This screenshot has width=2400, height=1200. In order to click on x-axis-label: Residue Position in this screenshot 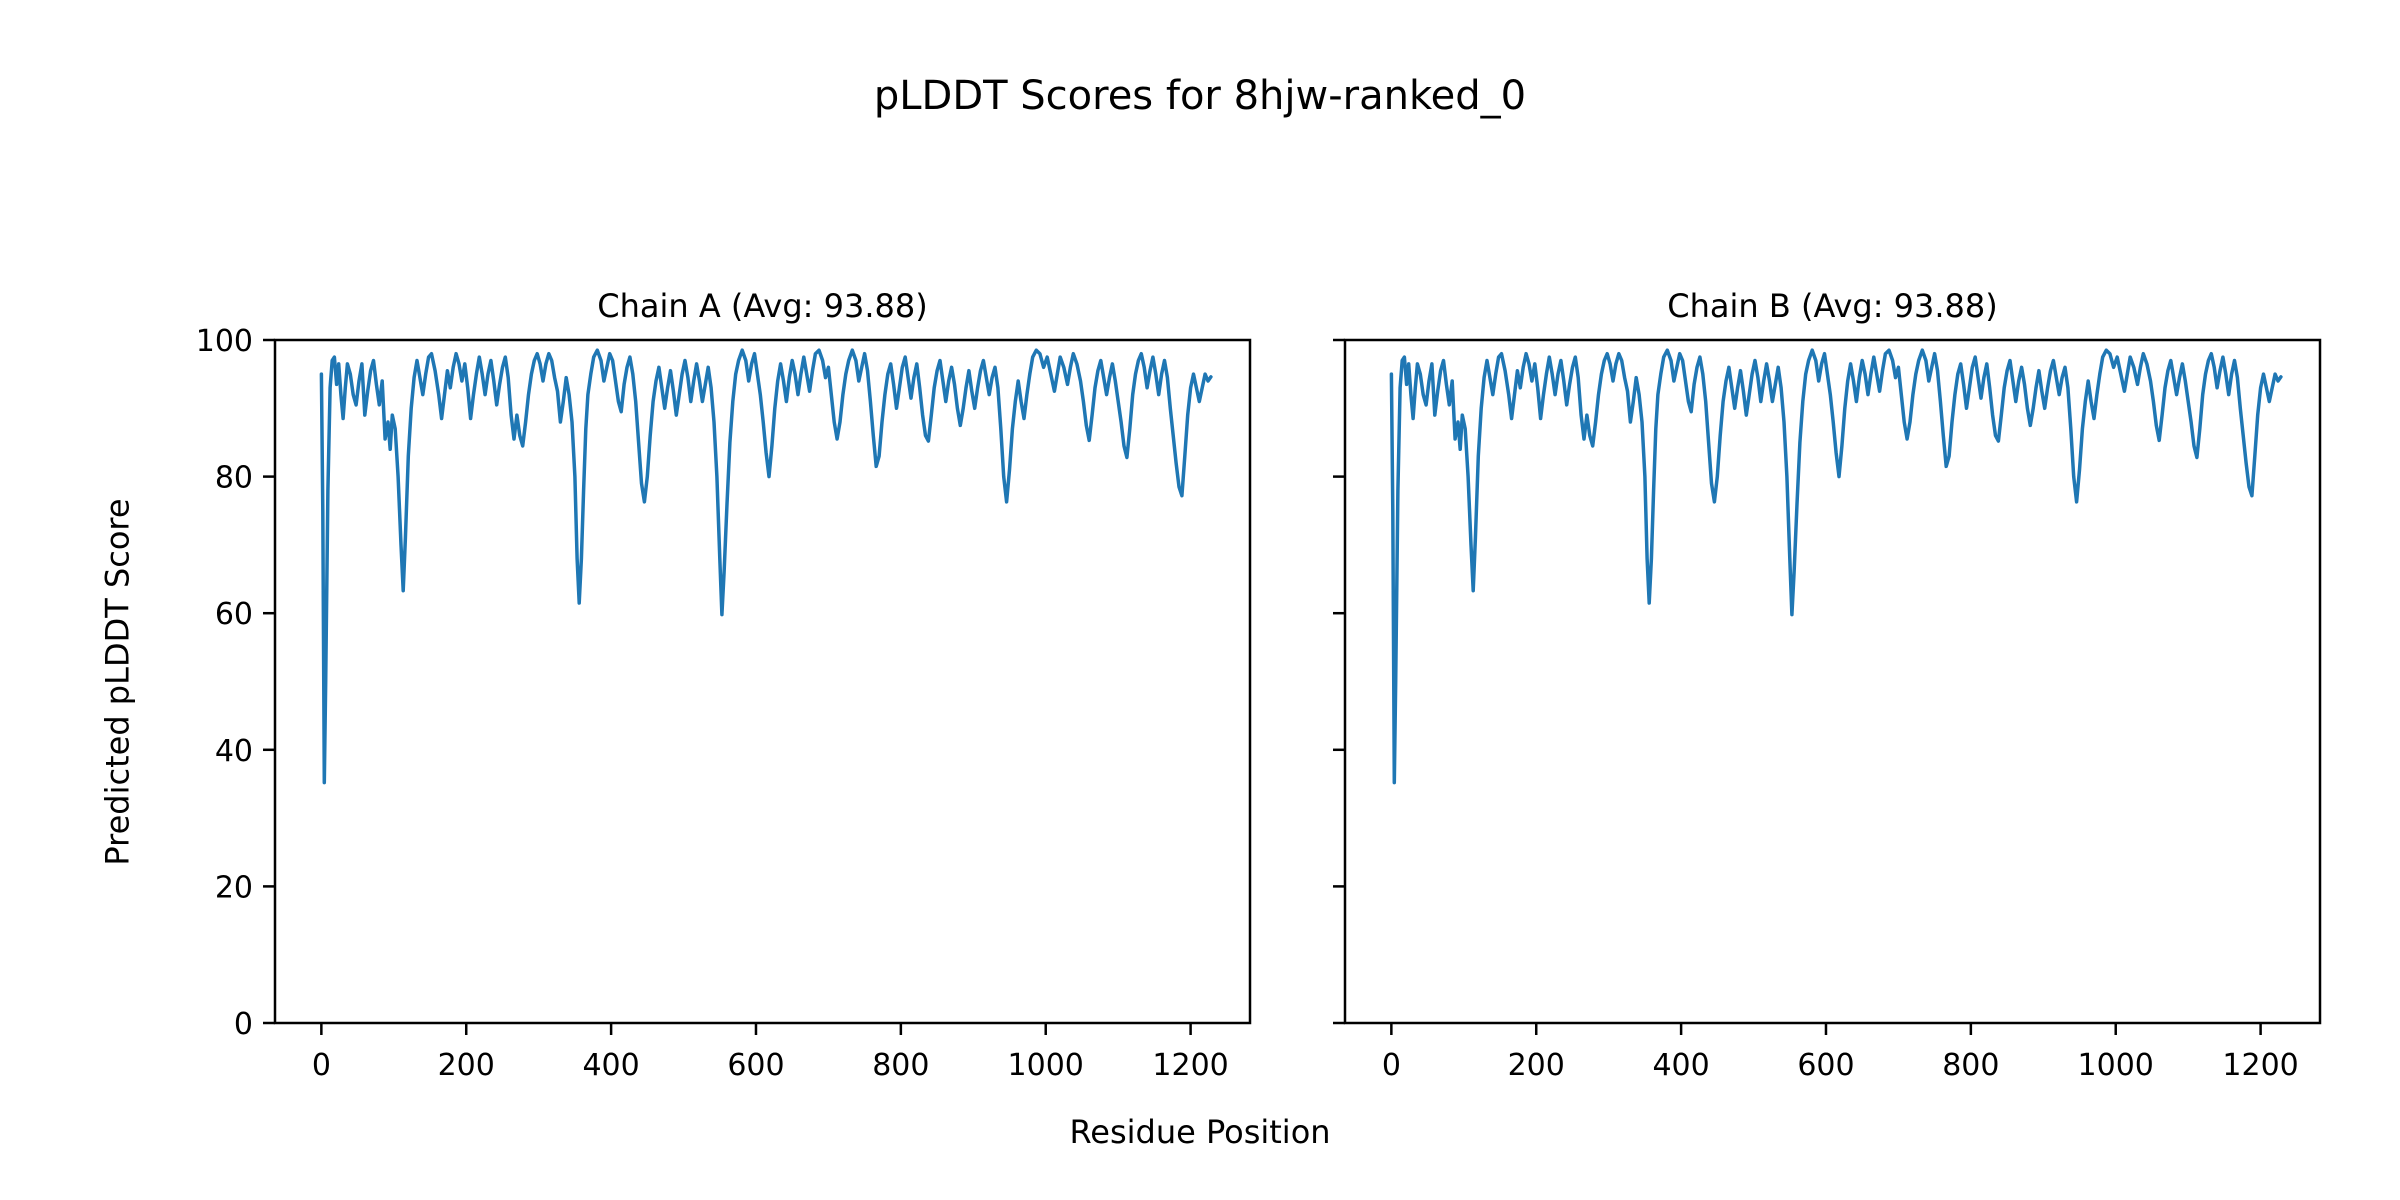, I will do `click(1200, 1132)`.